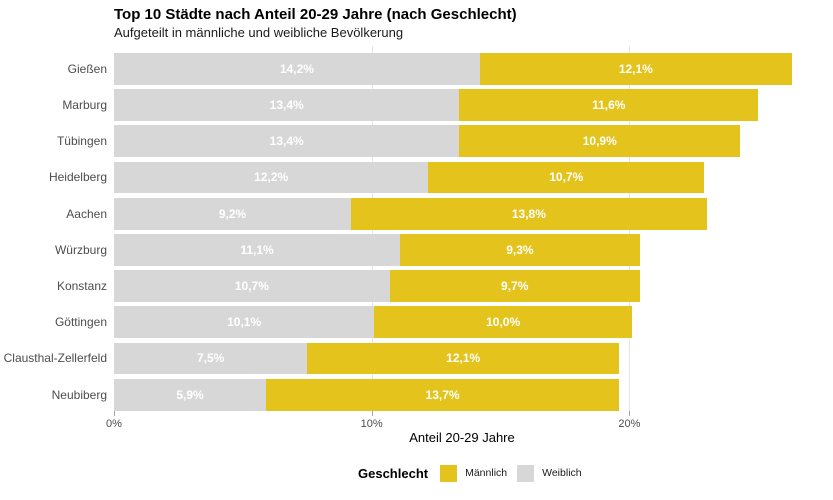  Describe the element at coordinates (79, 394) in the screenshot. I see `category-label: Neubiberg` at that location.